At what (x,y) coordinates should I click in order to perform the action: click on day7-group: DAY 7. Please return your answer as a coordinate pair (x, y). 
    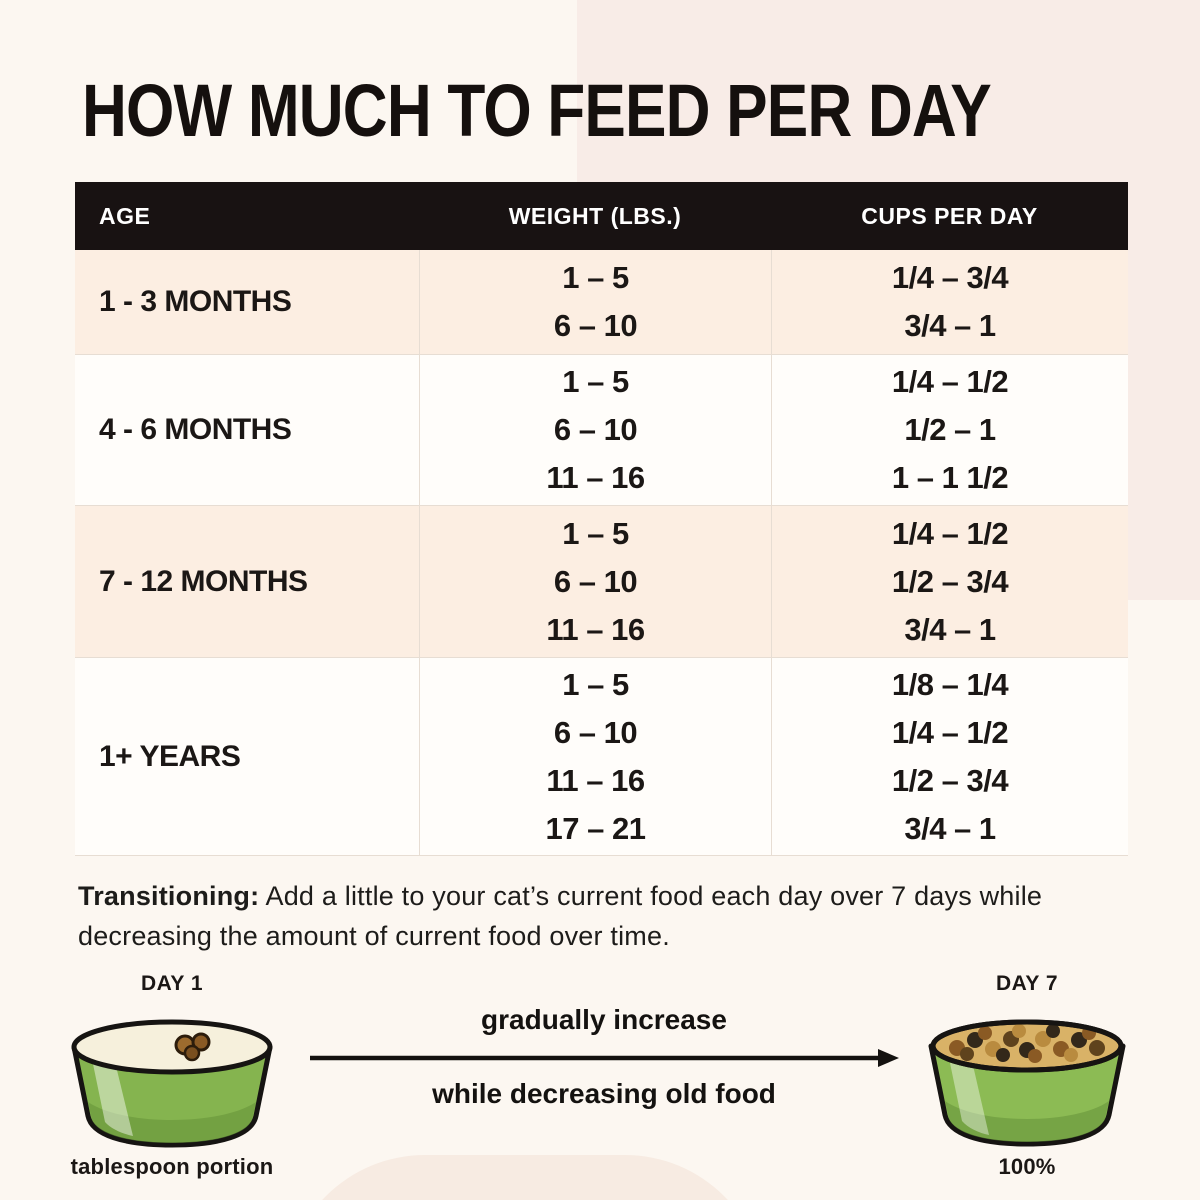
    Looking at the image, I should click on (1027, 1076).